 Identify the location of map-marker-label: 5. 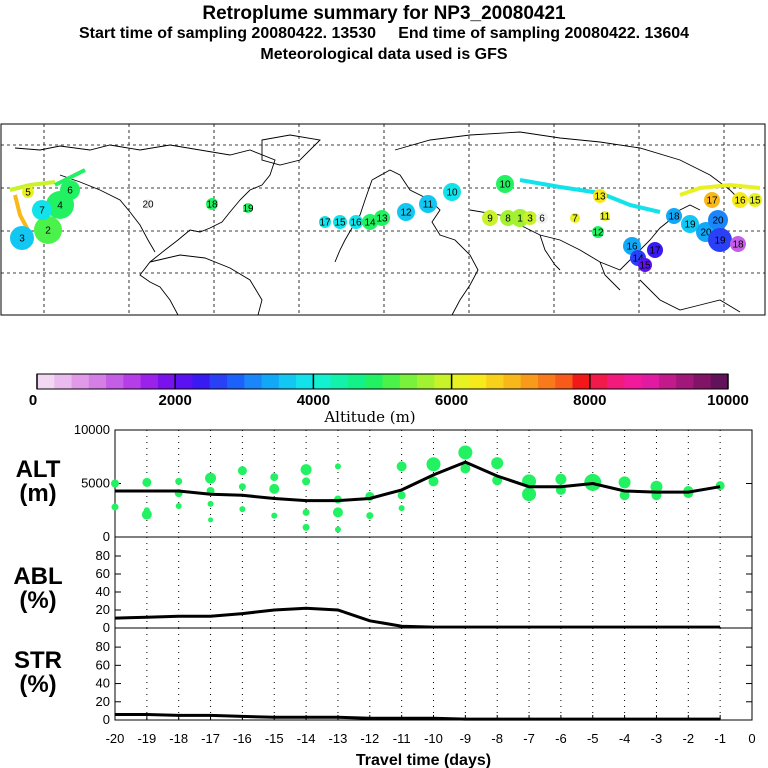
(28, 193).